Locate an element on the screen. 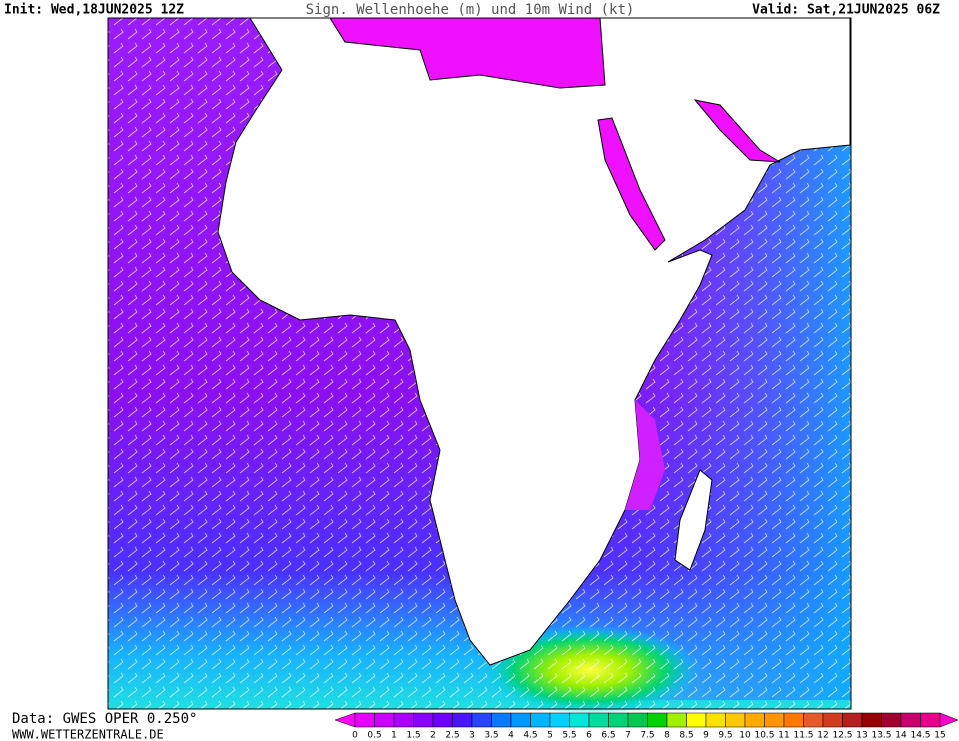 This screenshot has height=741, width=959. colorbar-label: 13.5 is located at coordinates (881, 736).